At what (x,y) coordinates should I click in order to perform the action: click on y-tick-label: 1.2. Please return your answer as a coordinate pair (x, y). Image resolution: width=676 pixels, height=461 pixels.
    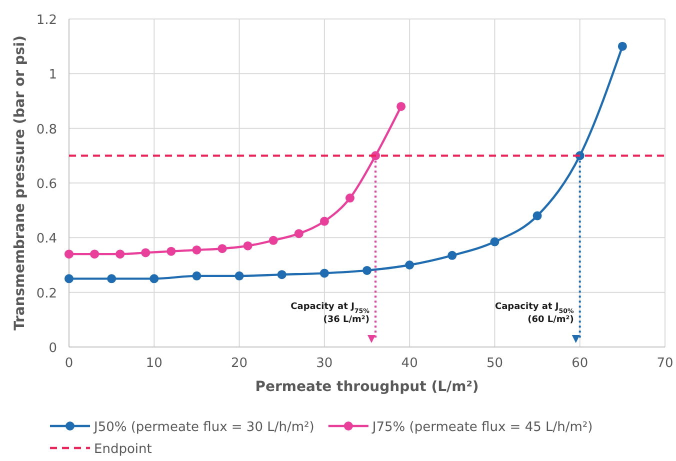
    Looking at the image, I should click on (46, 20).